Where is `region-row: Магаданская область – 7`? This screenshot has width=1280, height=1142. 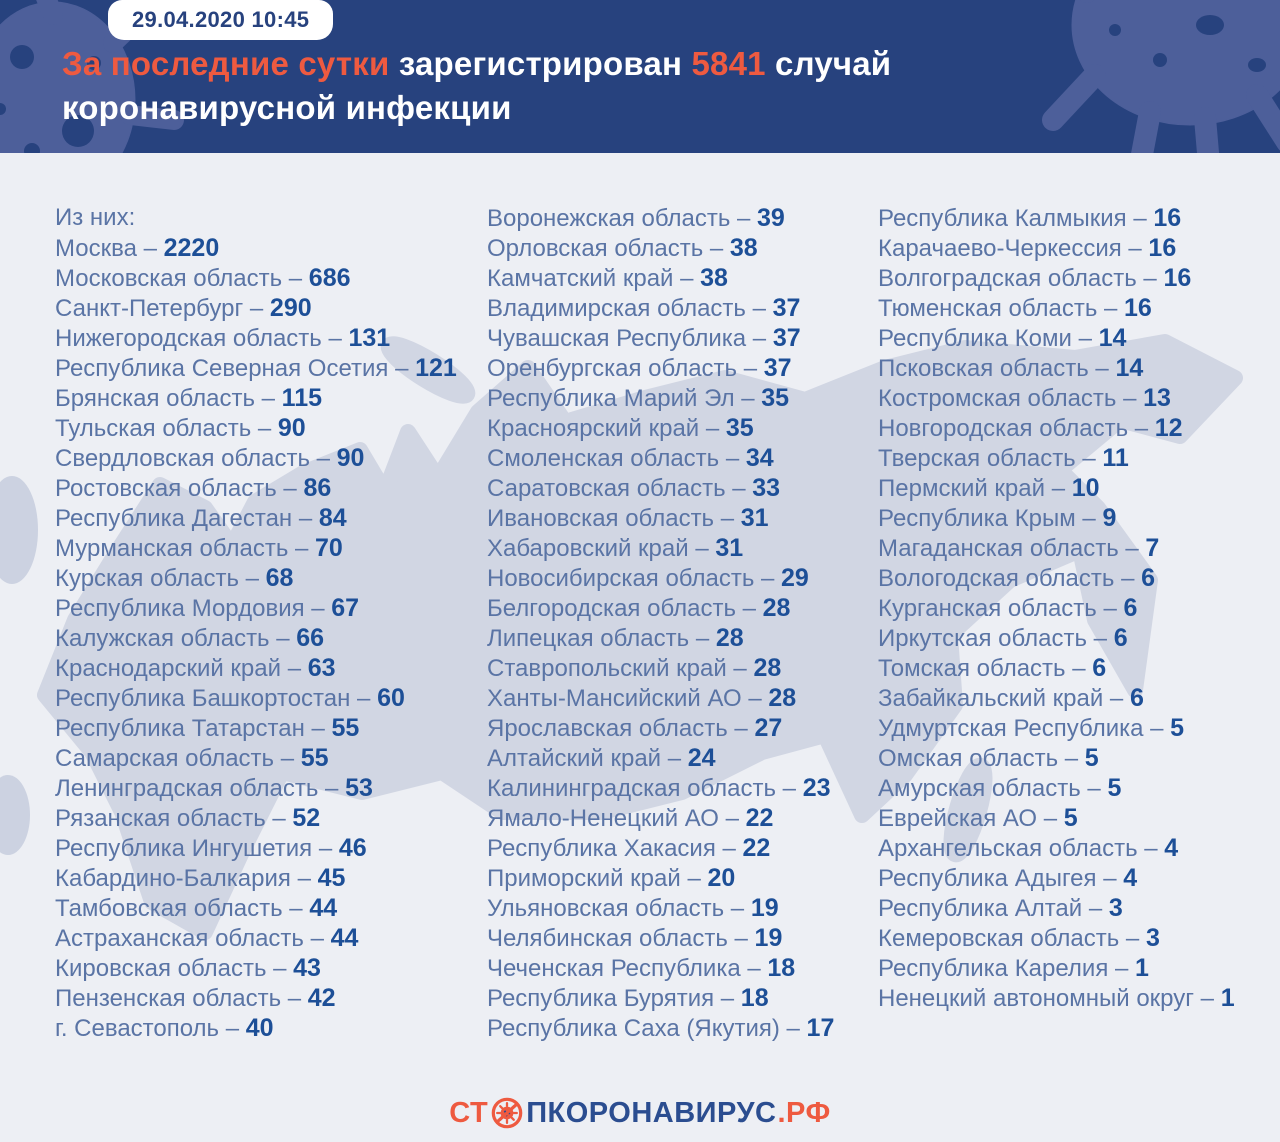 region-row: Магаданская область – 7 is located at coordinates (1056, 548).